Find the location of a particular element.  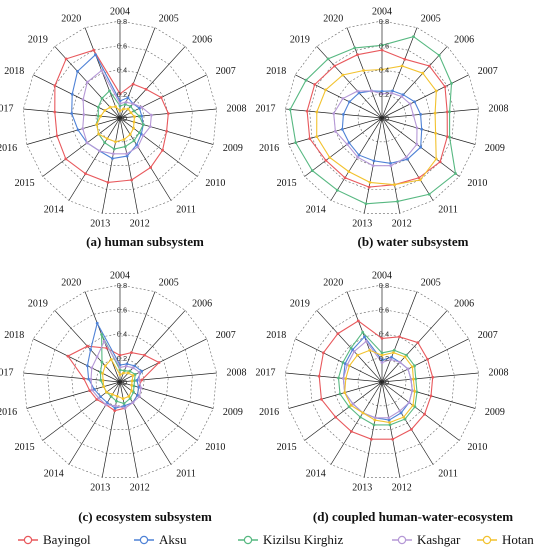

category-label: 2008 is located at coordinates (237, 109).